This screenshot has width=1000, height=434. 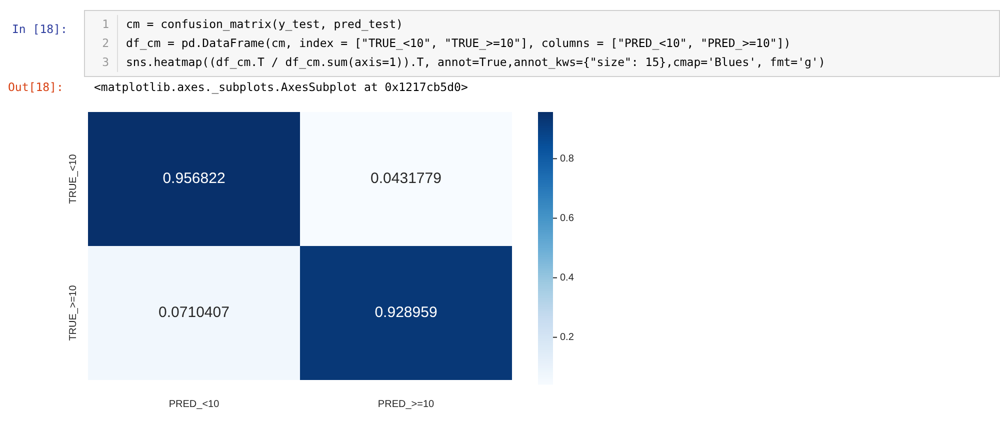 I want to click on text: 3, so click(x=101, y=62).